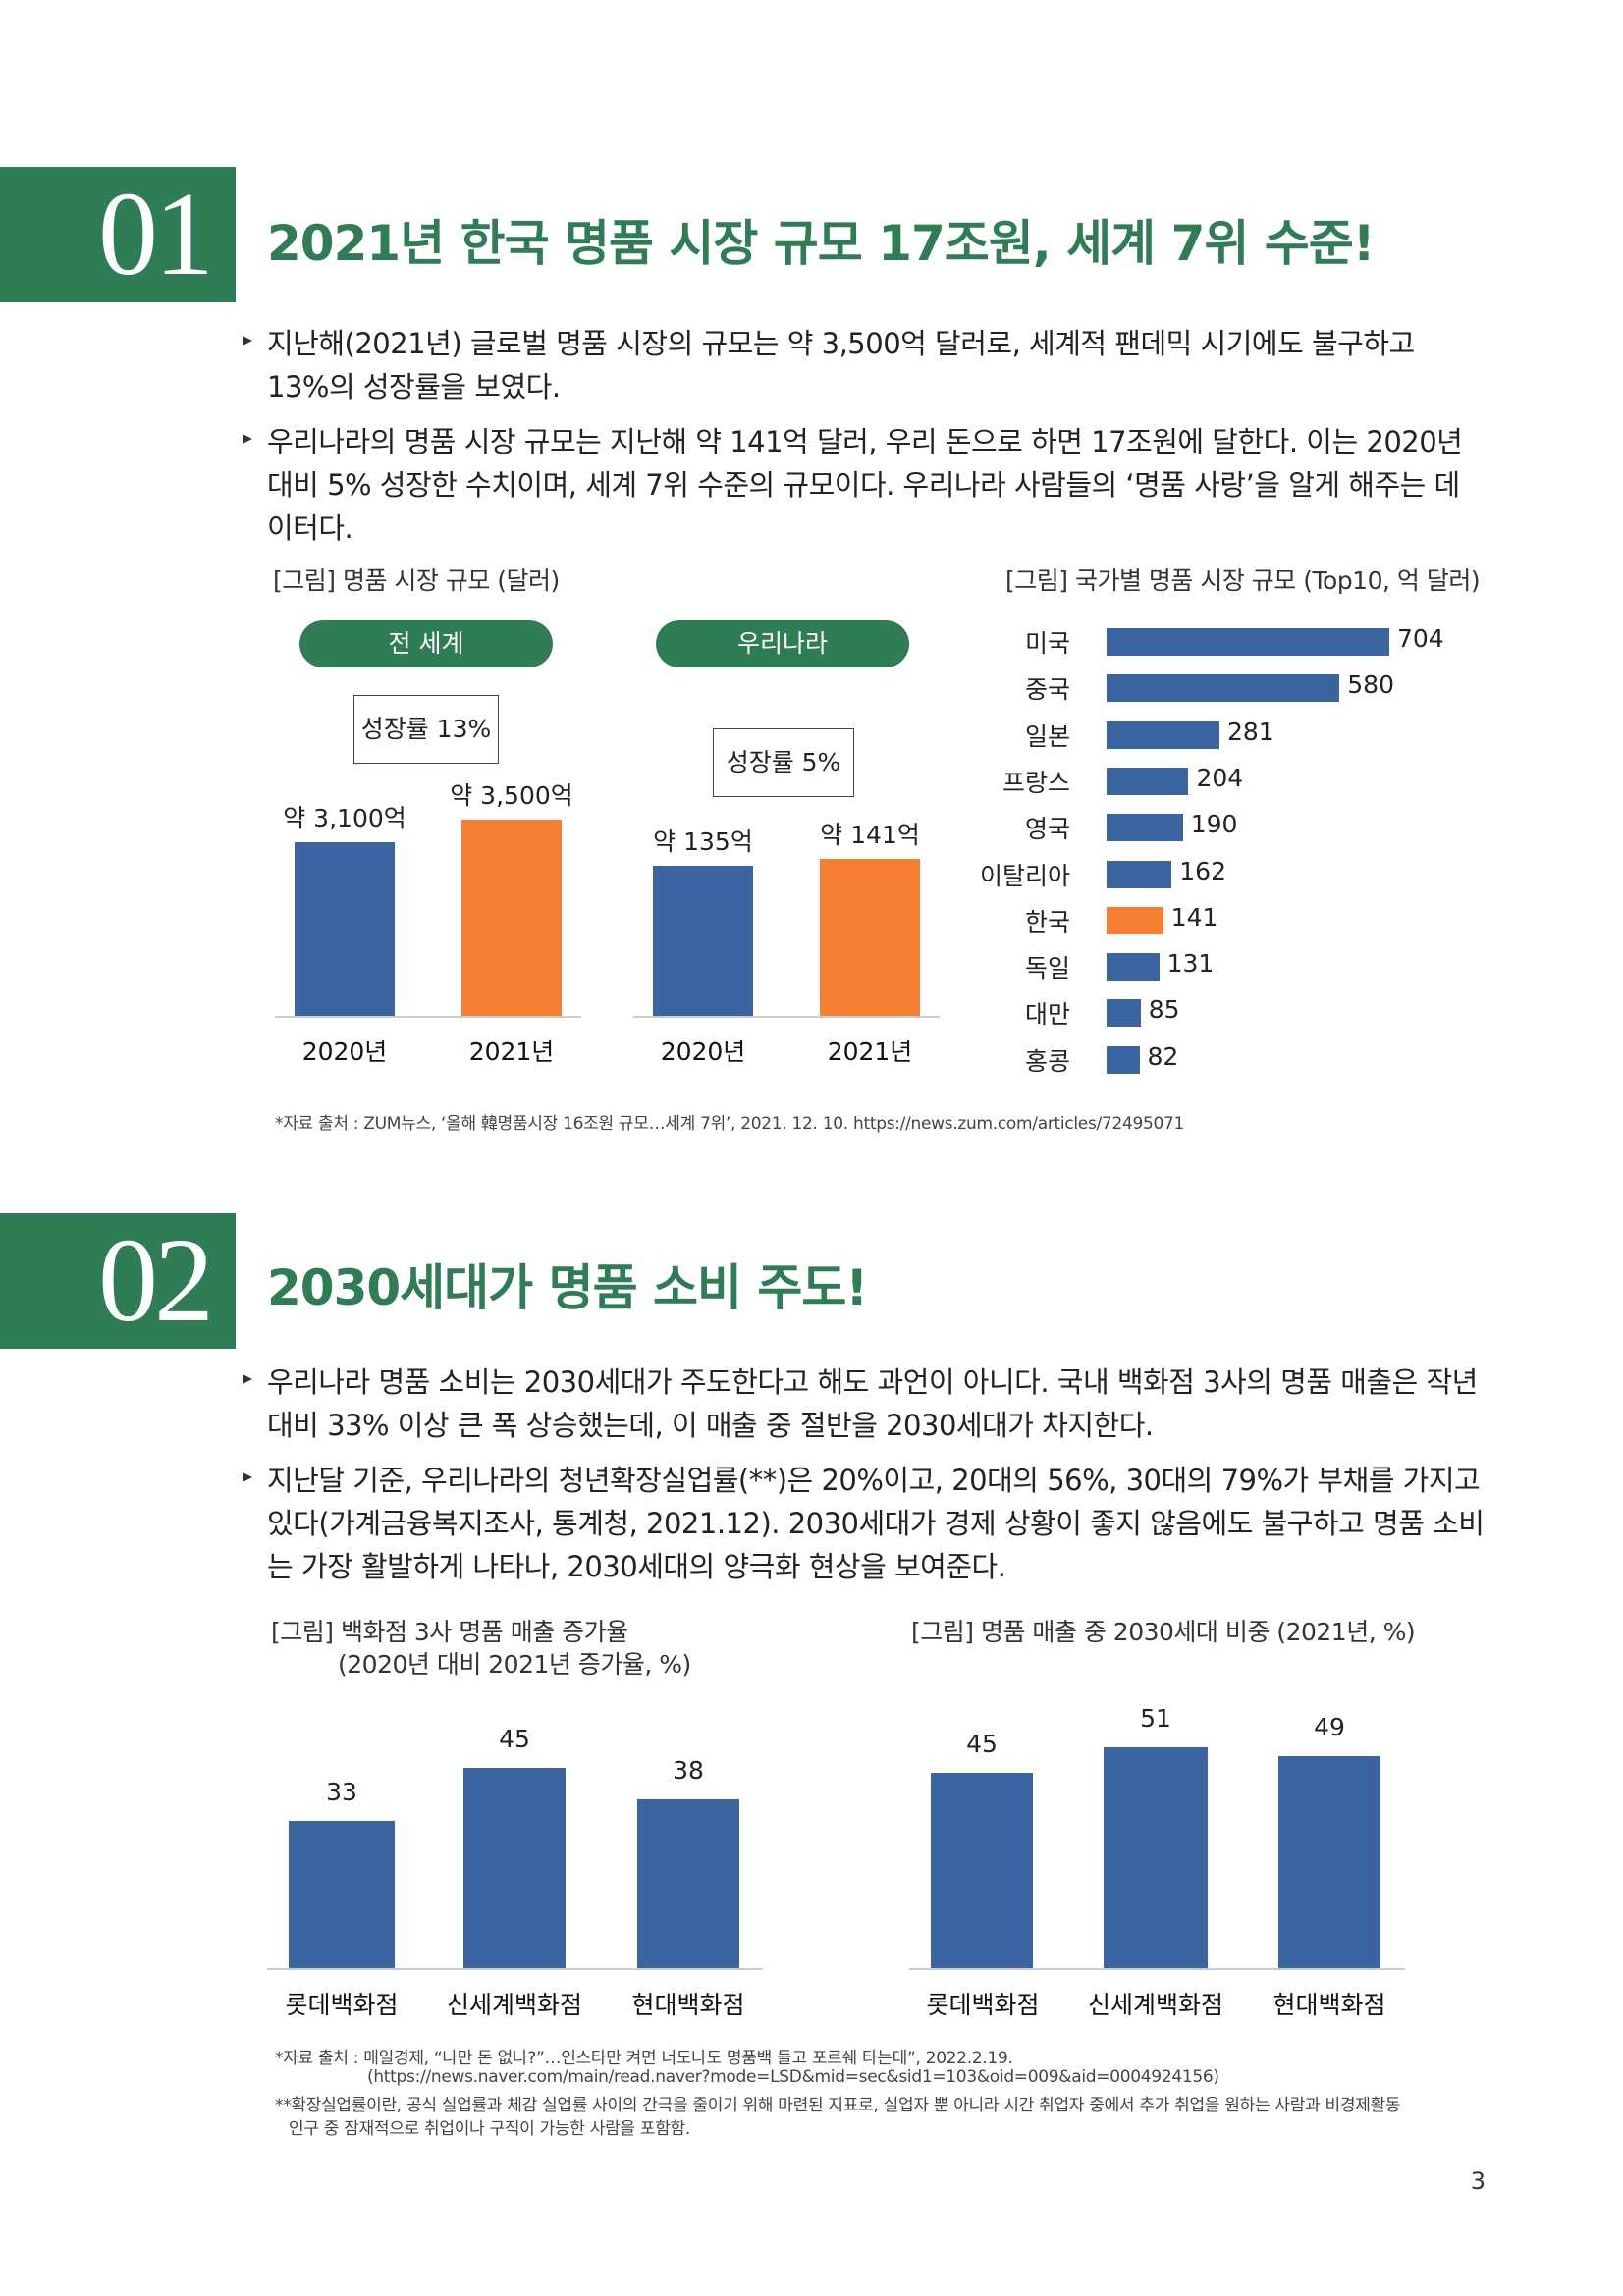 The image size is (1623, 2296). I want to click on world-label: 전 세계, so click(426, 643).